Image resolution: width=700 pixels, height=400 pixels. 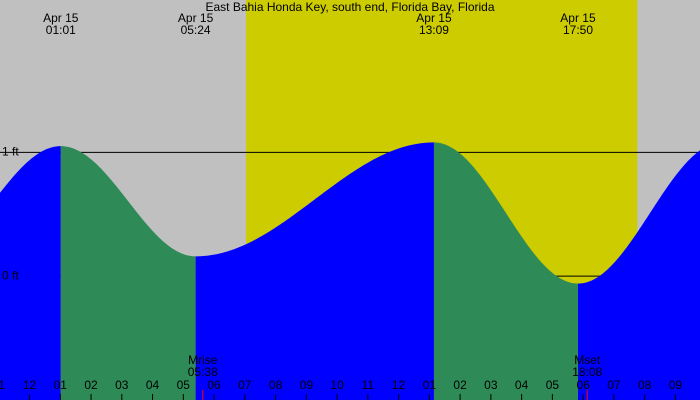 What do you see at coordinates (587, 360) in the screenshot?
I see `moon-label: Mset` at bounding box center [587, 360].